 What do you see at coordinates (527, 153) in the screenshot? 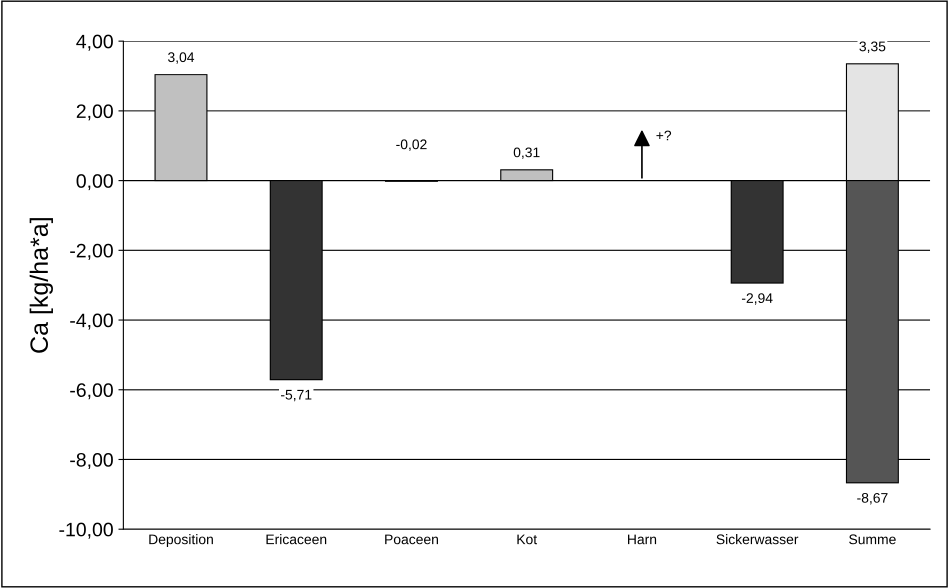
I see `data-label: 0,31` at bounding box center [527, 153].